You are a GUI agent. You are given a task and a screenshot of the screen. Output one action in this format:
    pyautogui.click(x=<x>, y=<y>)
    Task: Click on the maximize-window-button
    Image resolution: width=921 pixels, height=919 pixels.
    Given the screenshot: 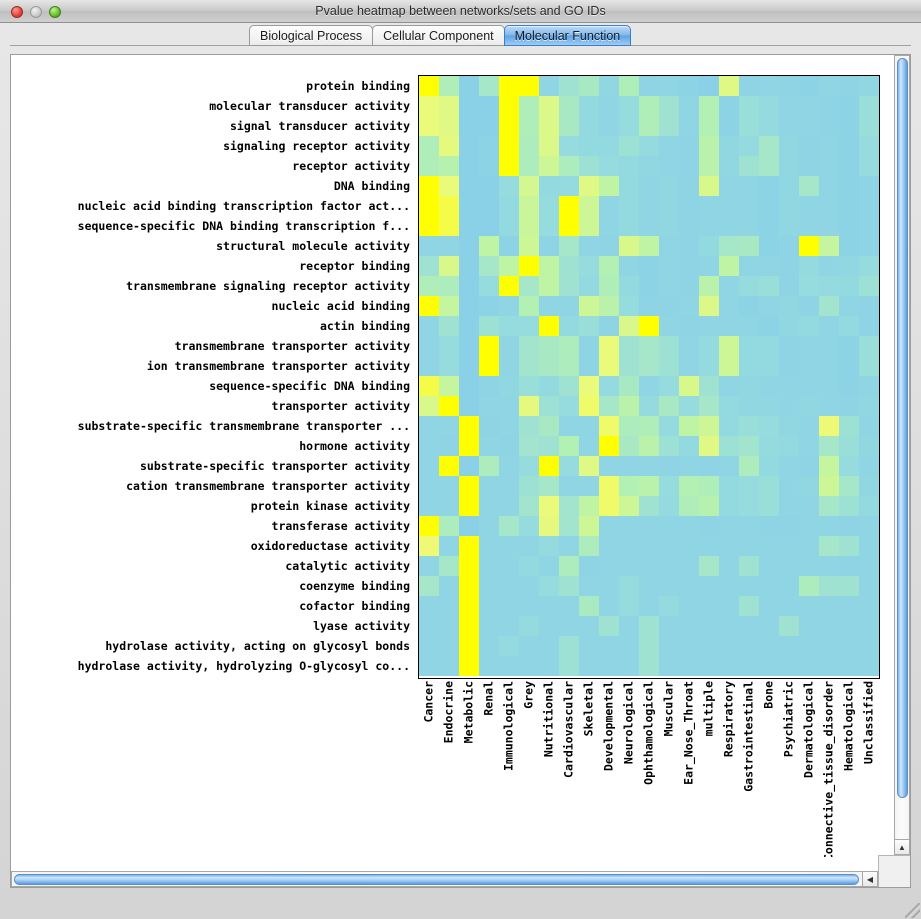 What is the action you would take?
    pyautogui.click(x=55, y=12)
    